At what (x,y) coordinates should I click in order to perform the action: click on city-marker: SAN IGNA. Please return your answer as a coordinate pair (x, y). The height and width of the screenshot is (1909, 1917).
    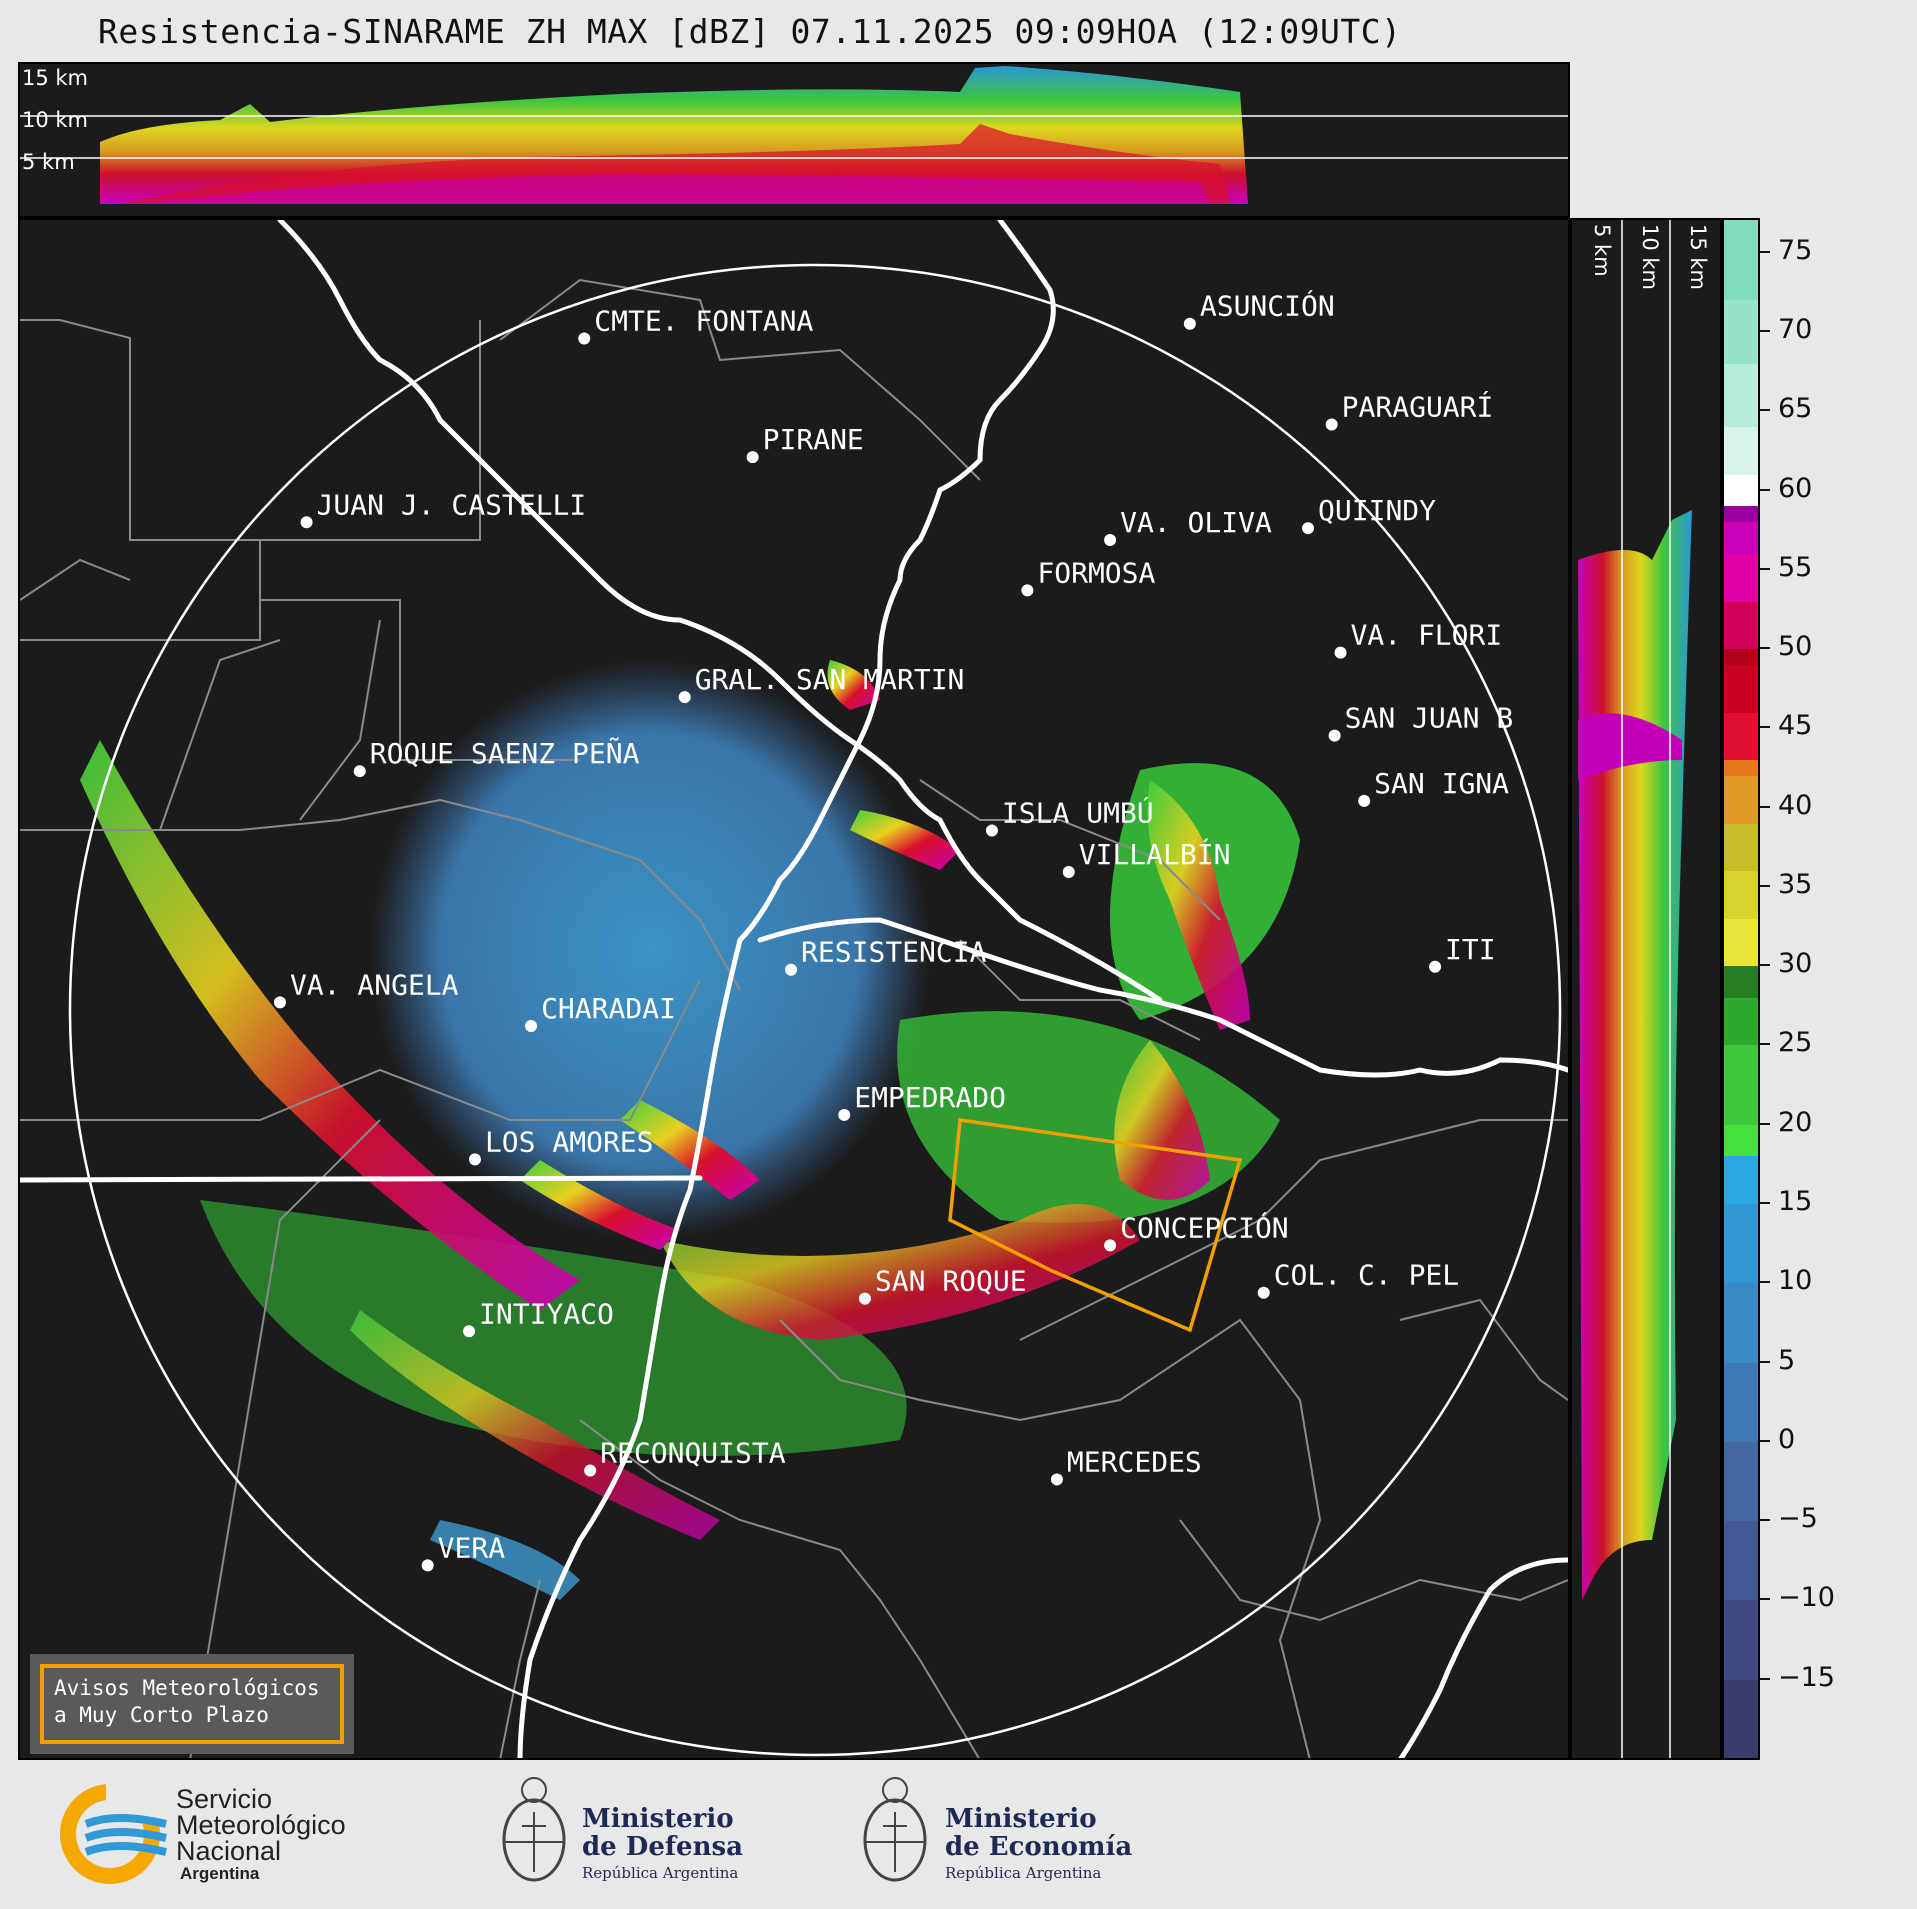
    Looking at the image, I should click on (1433, 787).